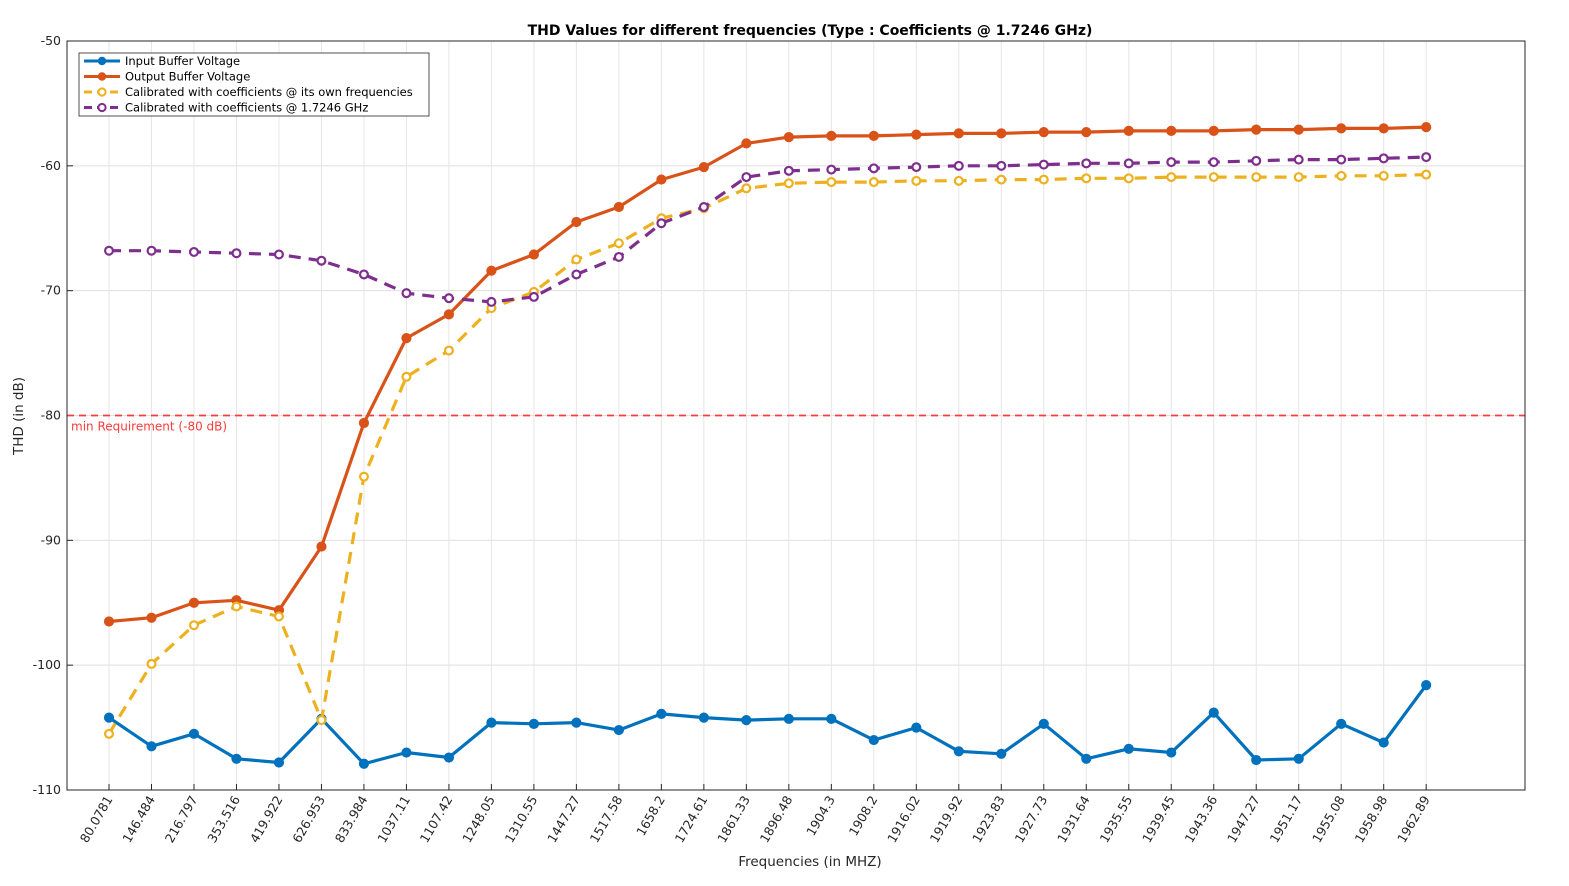  Describe the element at coordinates (351, 819) in the screenshot. I see `x-tick-label: 833.984` at that location.